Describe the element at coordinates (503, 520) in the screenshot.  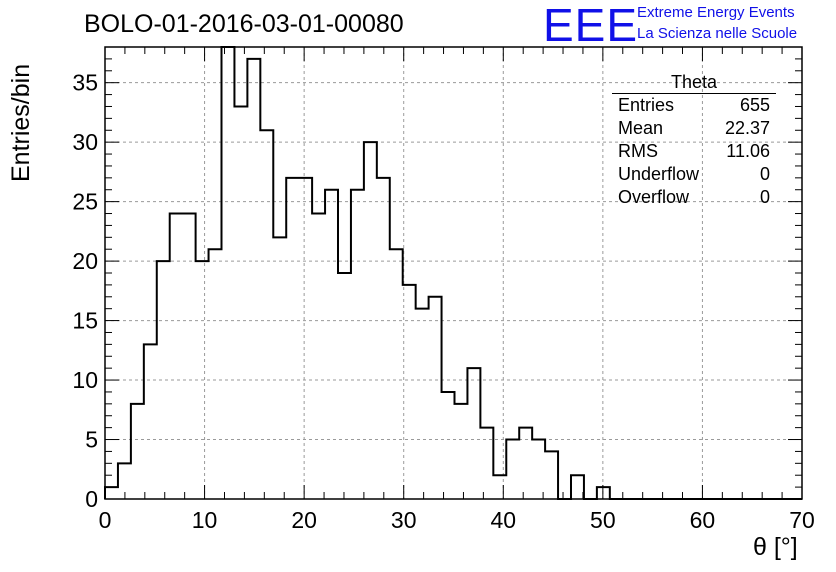
I see `x-tick-label: 40` at that location.